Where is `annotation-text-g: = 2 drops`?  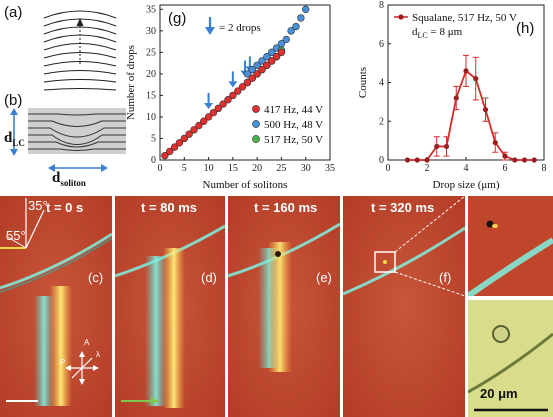 annotation-text-g: = 2 drops is located at coordinates (240, 28).